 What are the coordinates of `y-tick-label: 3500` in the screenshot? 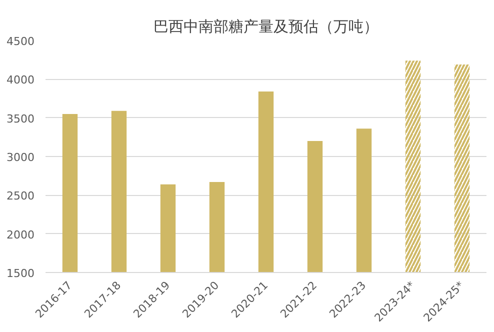 It's located at (20, 119).